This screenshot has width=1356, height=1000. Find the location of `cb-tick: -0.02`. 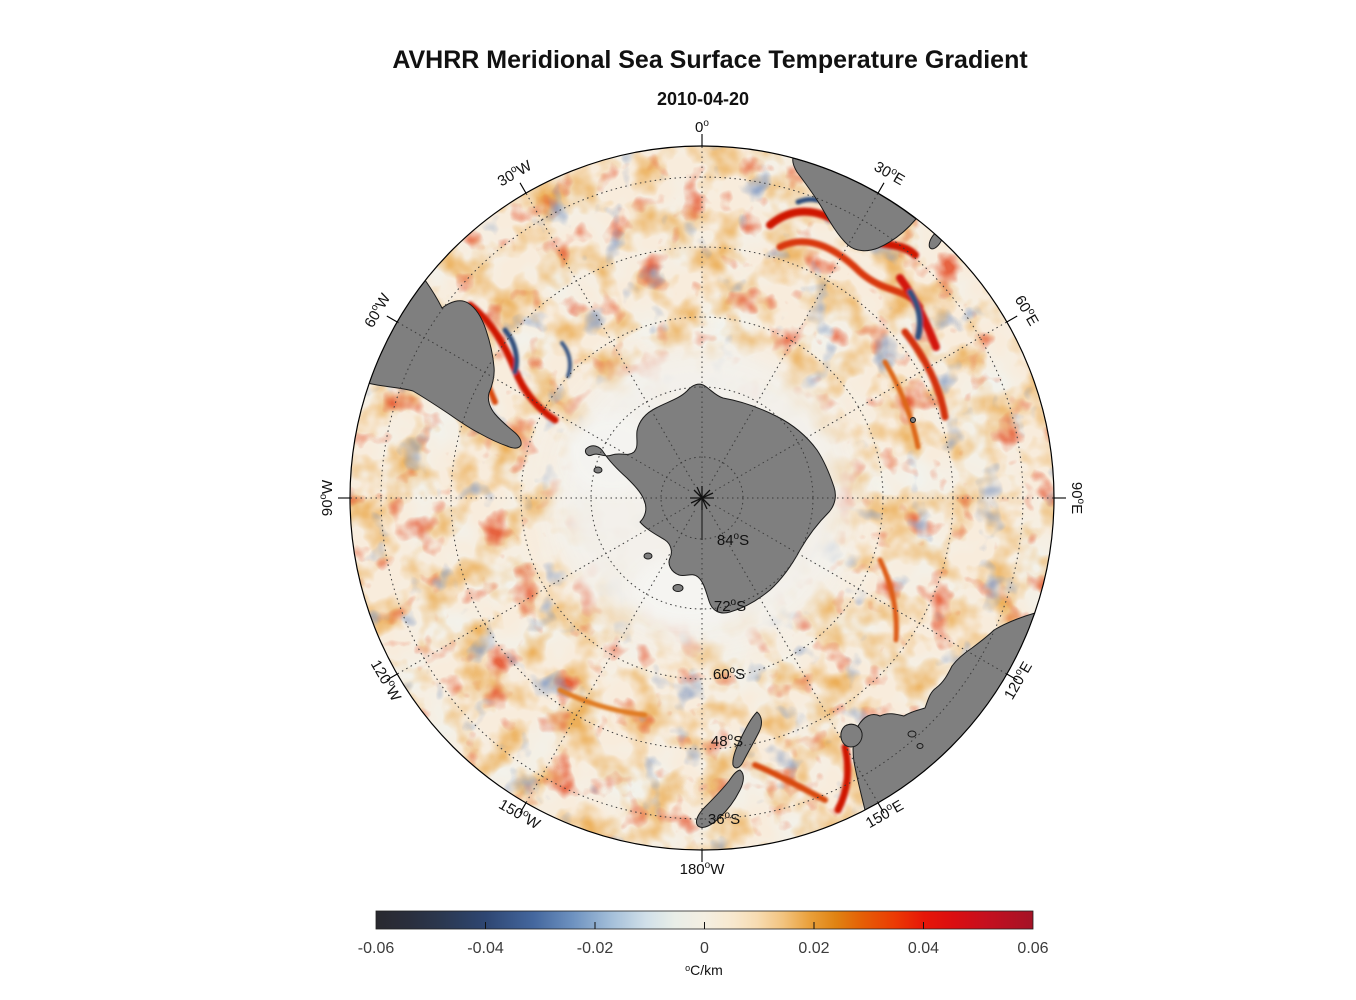

cb-tick: -0.02 is located at coordinates (595, 948).